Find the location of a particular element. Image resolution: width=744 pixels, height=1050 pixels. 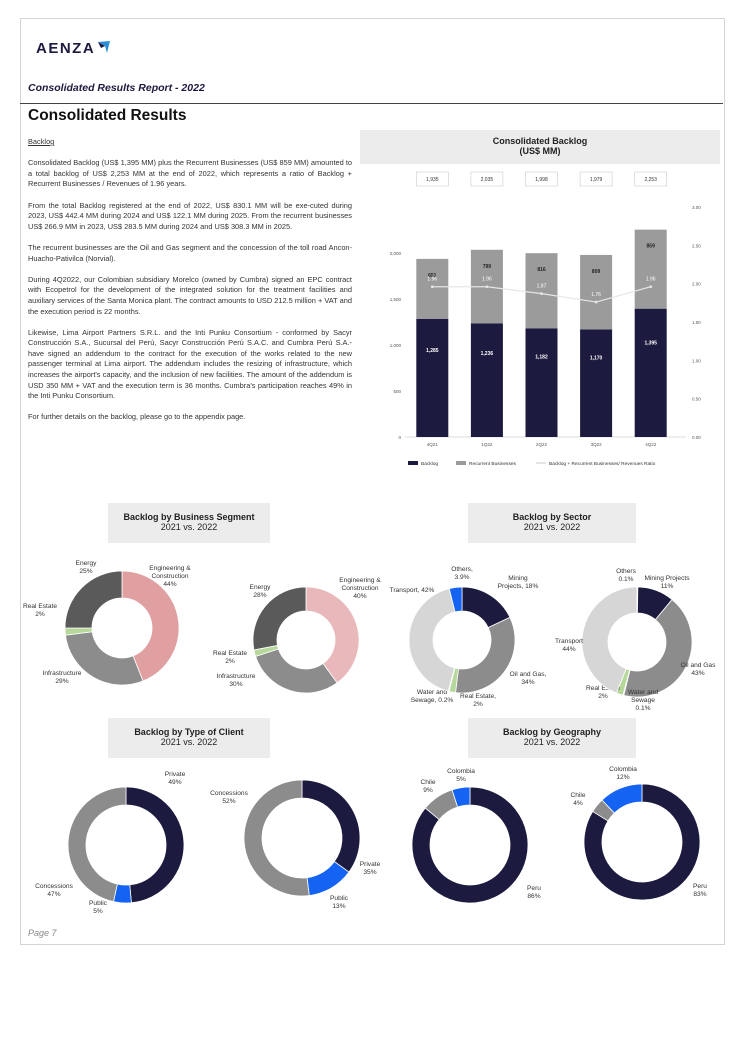

donut-label-line: 4% is located at coordinates (578, 803).